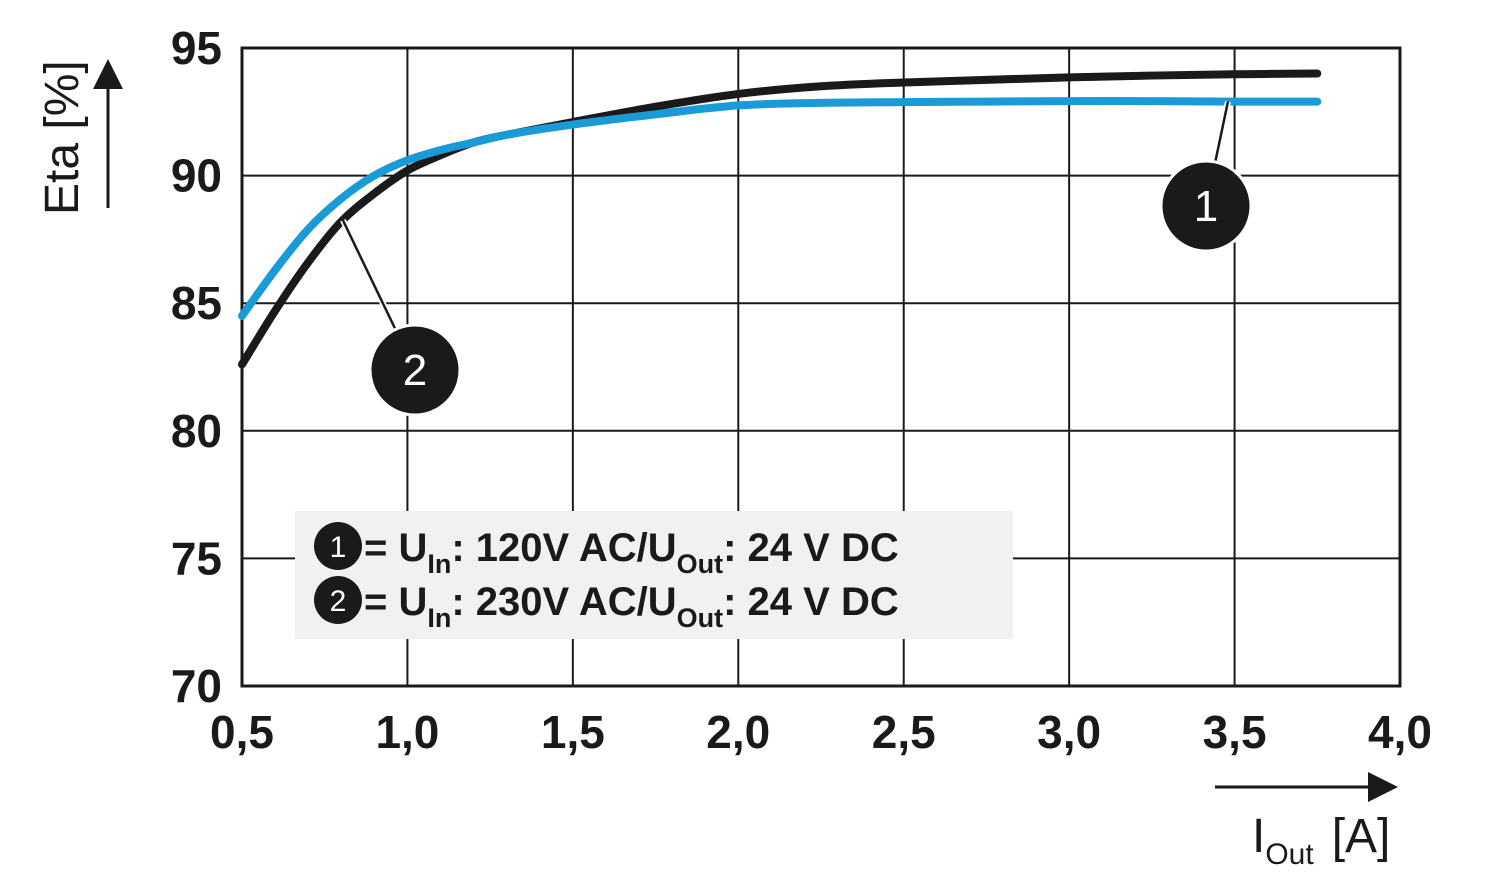 This screenshot has height=894, width=1500. I want to click on y-axis-label-group: Eta [%], so click(79, 137).